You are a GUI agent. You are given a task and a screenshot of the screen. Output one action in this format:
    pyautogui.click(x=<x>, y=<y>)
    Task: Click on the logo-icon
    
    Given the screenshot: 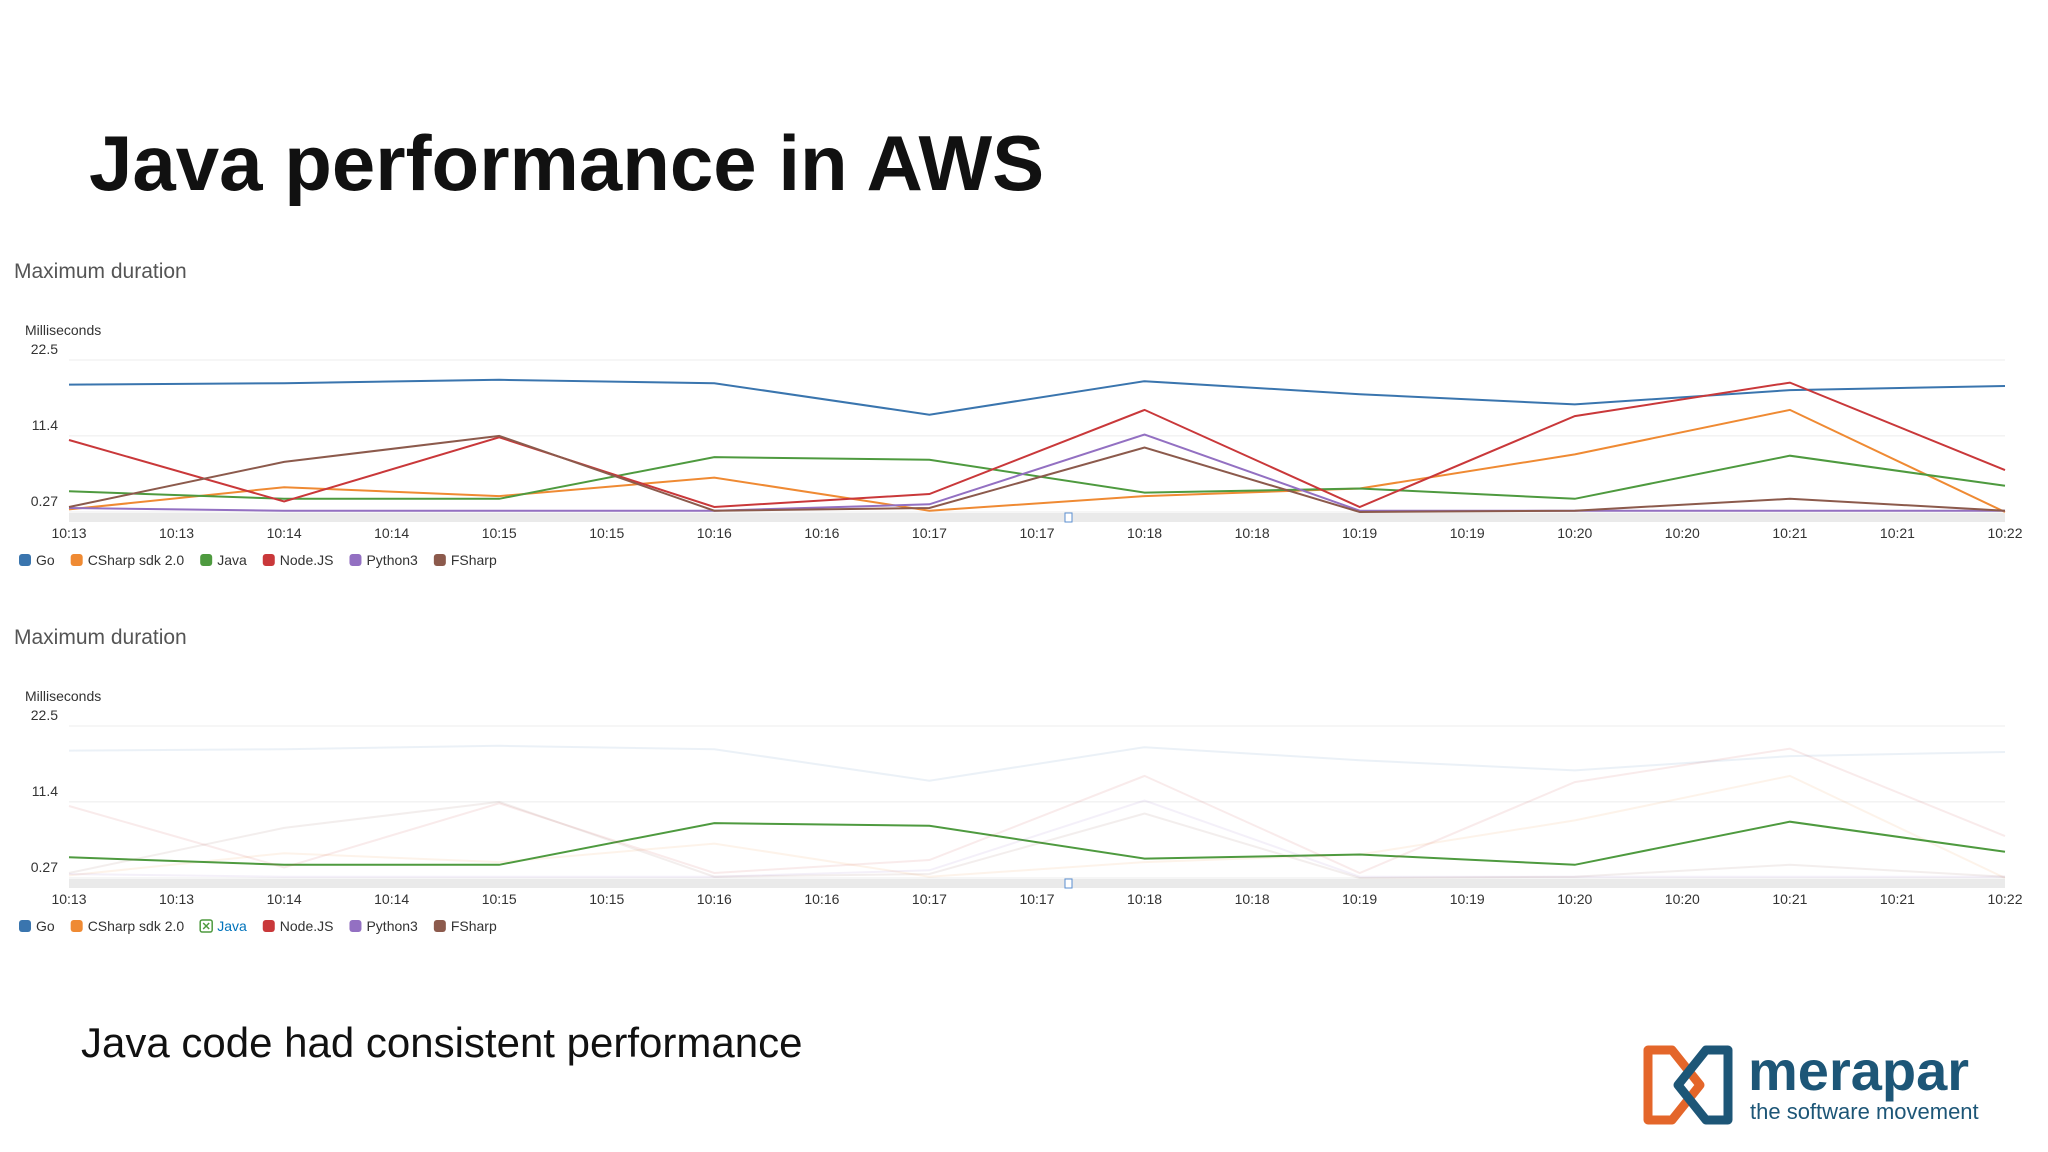 What is the action you would take?
    pyautogui.click(x=1688, y=1085)
    